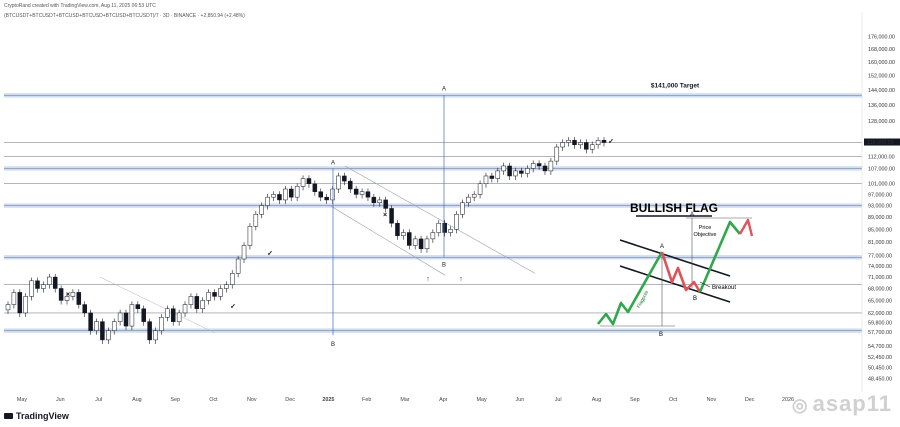  I want to click on channel-upper, so click(440, 219).